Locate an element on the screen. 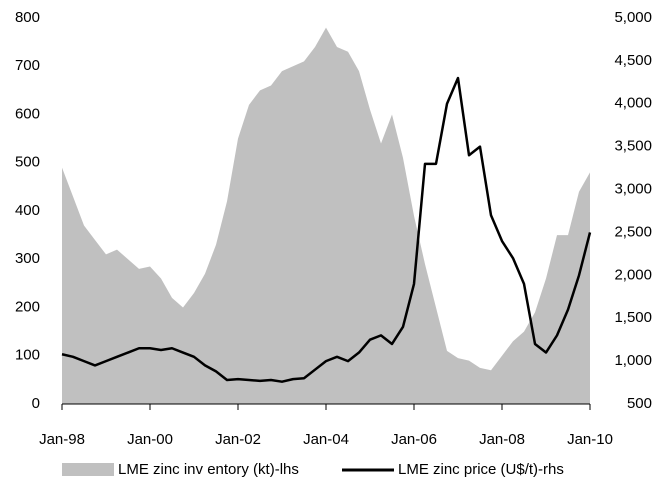 This screenshot has height=487, width=667. x-tick-label: Jan-10 is located at coordinates (590, 439).